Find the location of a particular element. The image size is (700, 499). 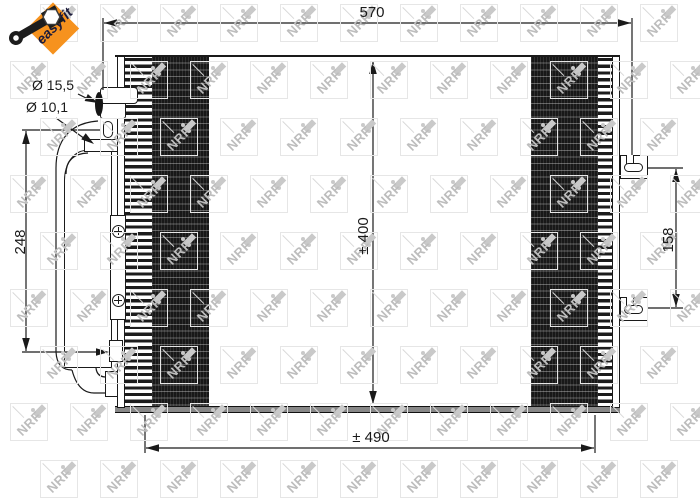

pipe-left-run is located at coordinates (77, 245).